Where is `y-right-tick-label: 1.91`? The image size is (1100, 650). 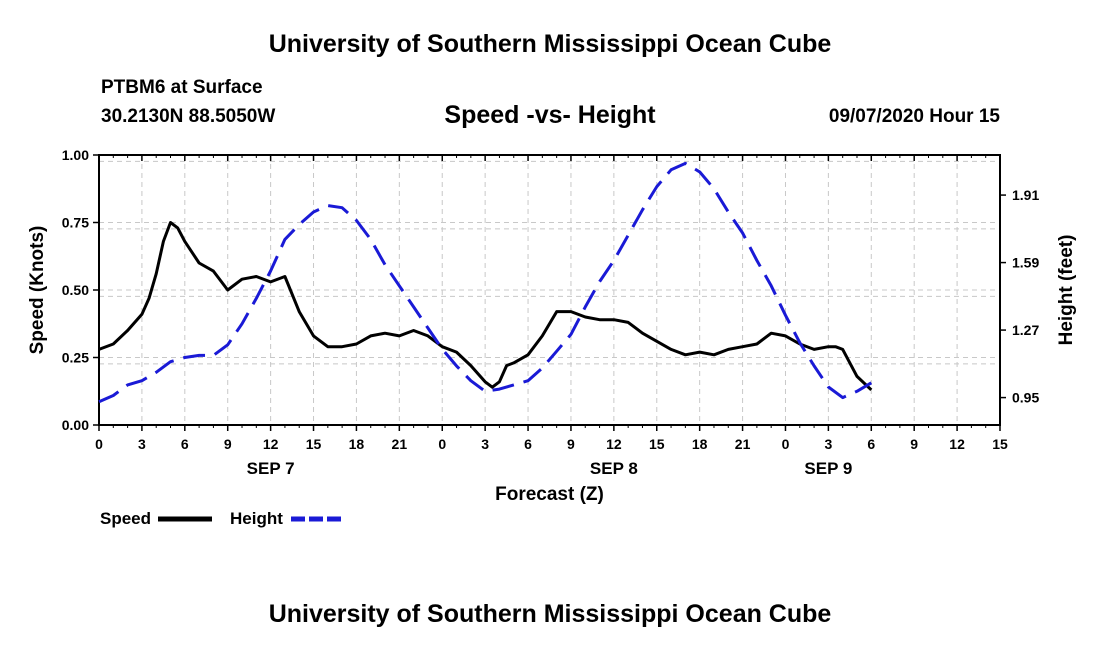 y-right-tick-label: 1.91 is located at coordinates (1025, 195).